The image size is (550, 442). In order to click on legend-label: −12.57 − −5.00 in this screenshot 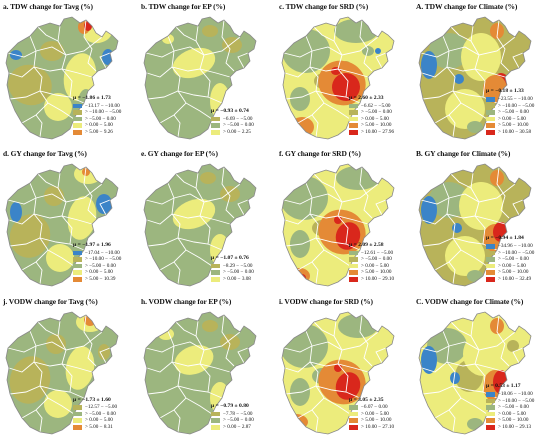, I will do `click(101, 407)`.